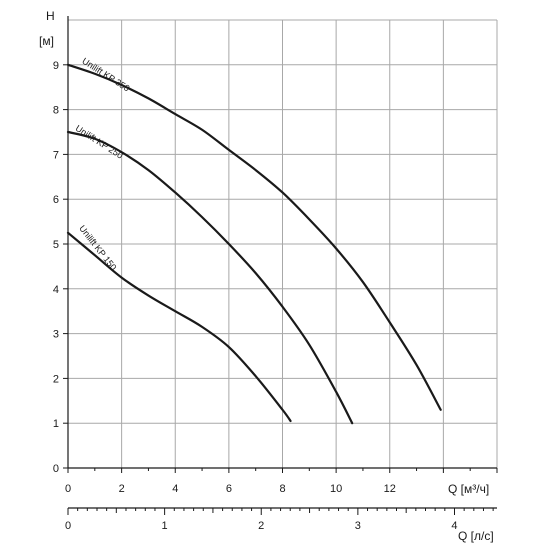  Describe the element at coordinates (165, 526) in the screenshot. I see `x2-tick-label: 1` at that location.